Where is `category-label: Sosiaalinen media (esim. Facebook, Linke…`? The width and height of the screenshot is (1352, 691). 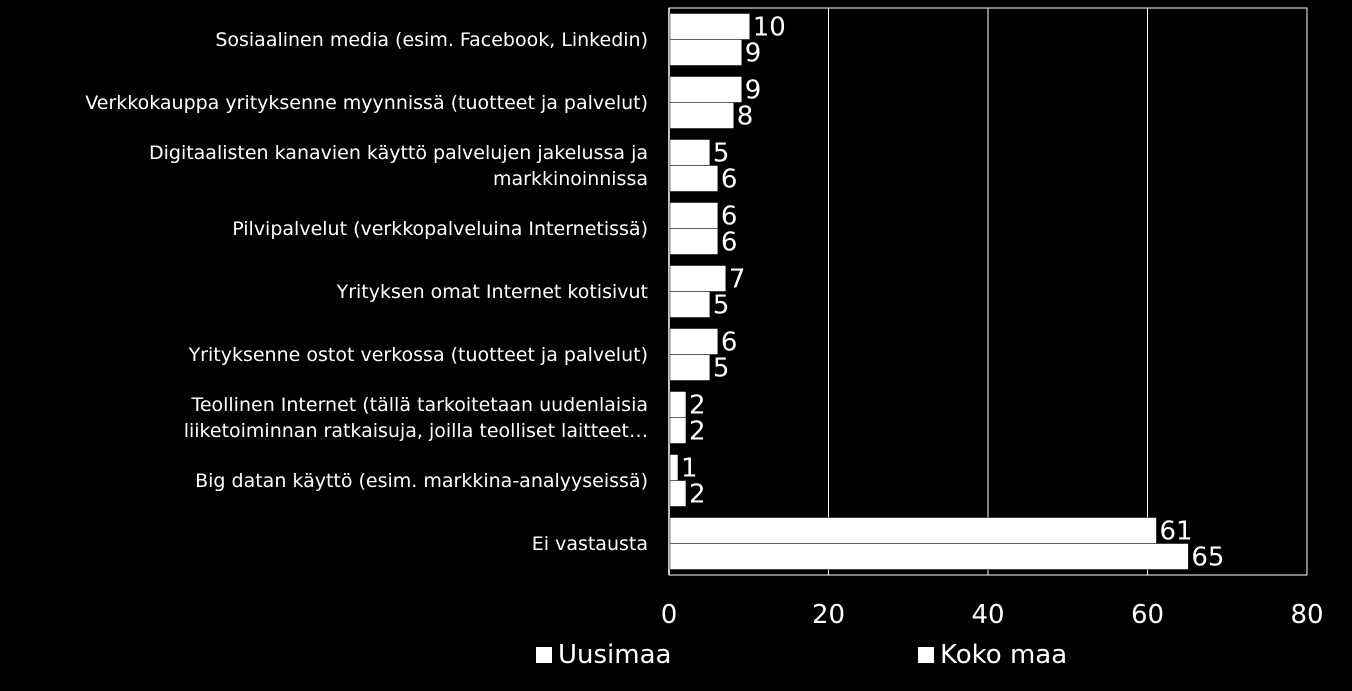 category-label: Sosiaalinen media (esim. Facebook, Linke… is located at coordinates (431, 39).